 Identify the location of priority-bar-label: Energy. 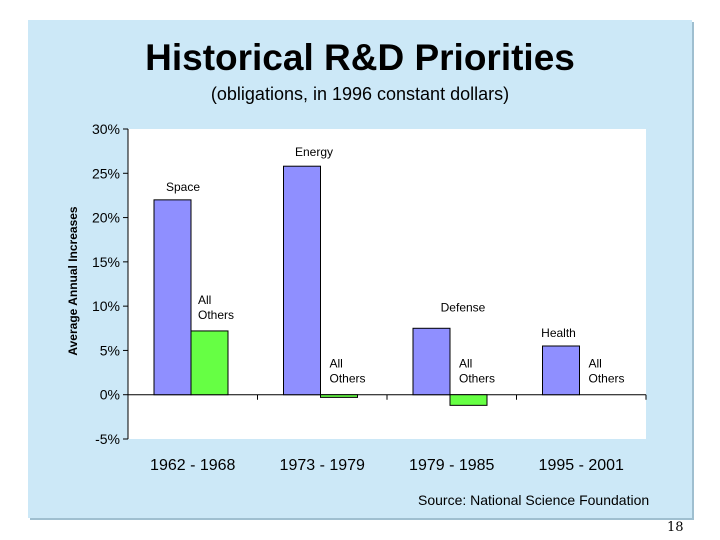
(314, 152).